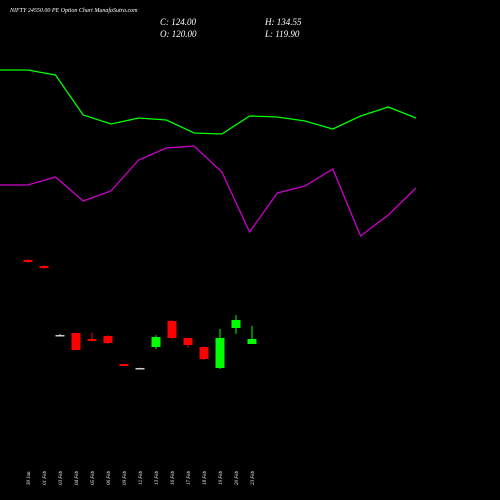 The image size is (500, 500). What do you see at coordinates (173, 477) in the screenshot?
I see `x-tick-label: 16 Feb` at bounding box center [173, 477].